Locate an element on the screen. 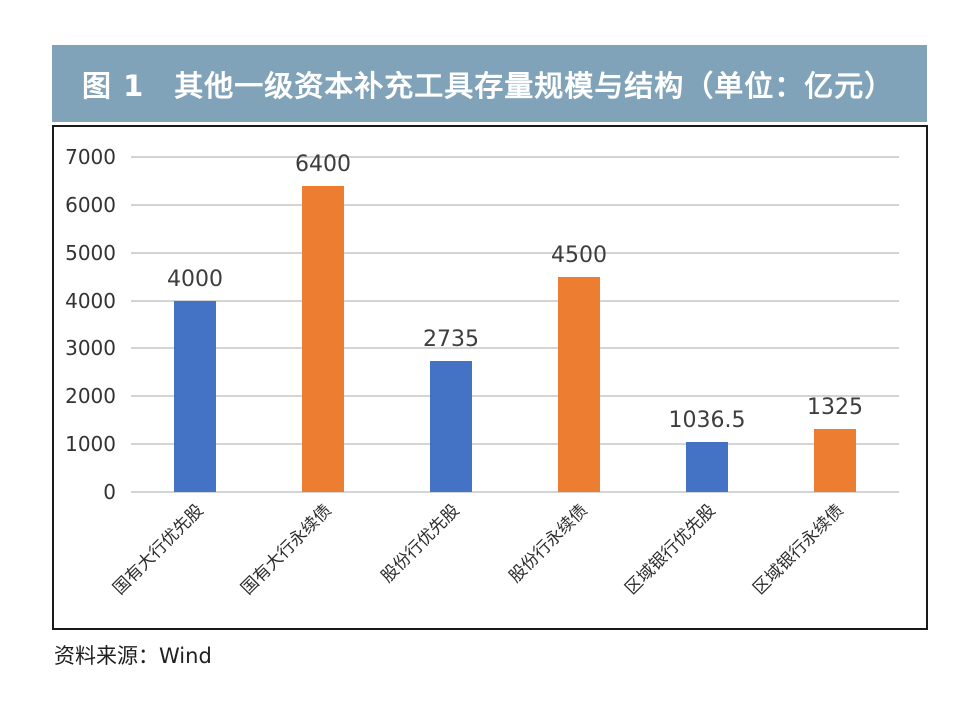 This screenshot has width=968, height=705. y-tick-label-1000: 1000 is located at coordinates (90, 444).